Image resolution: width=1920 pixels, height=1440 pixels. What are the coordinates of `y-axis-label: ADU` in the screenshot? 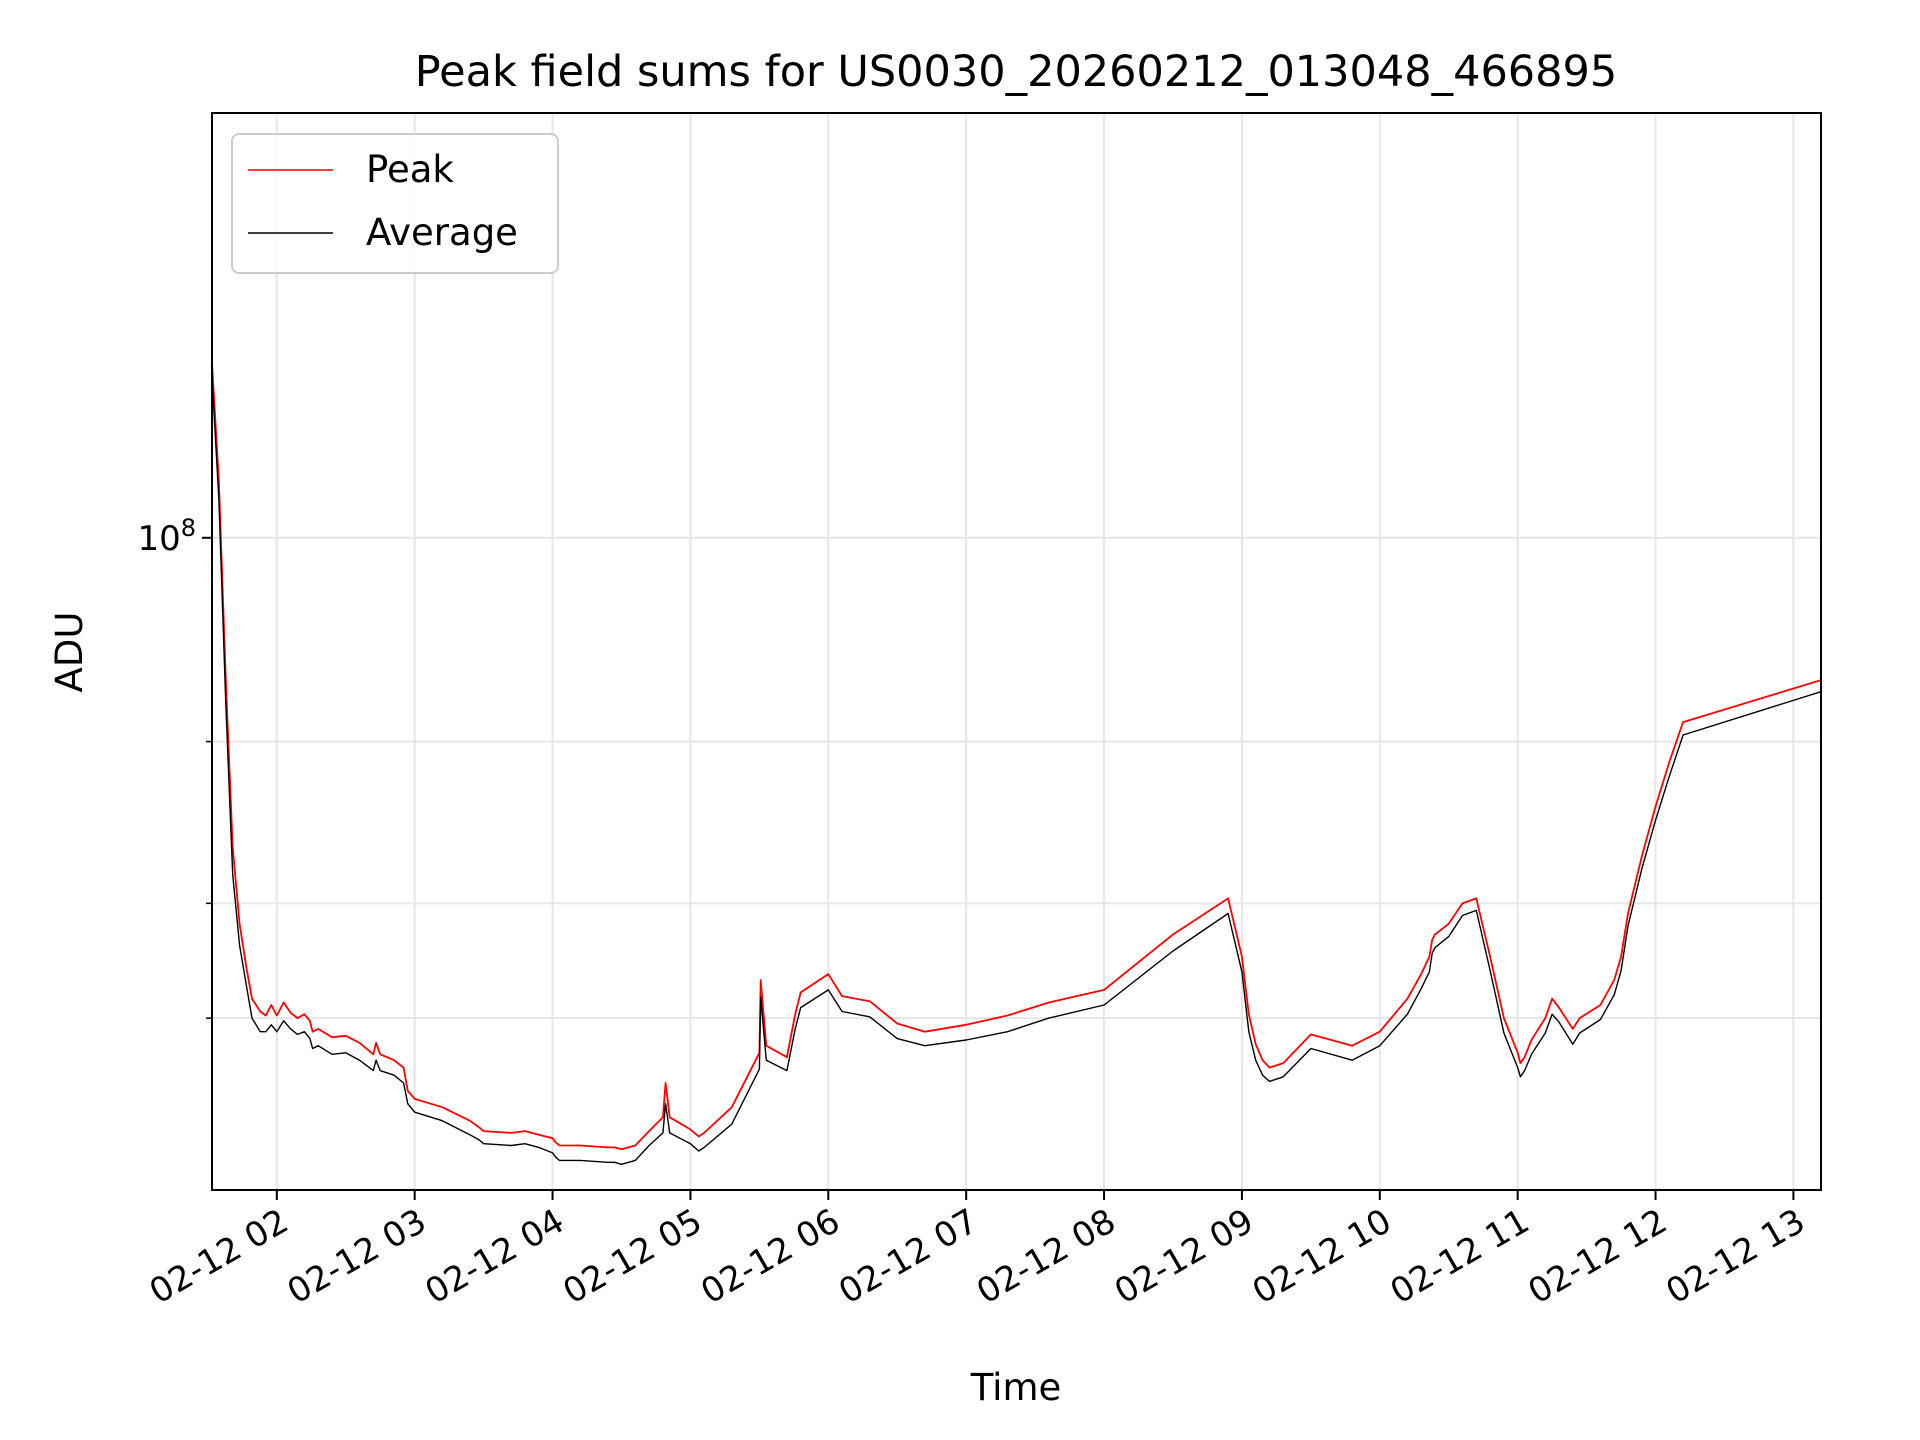 It's located at (69, 652).